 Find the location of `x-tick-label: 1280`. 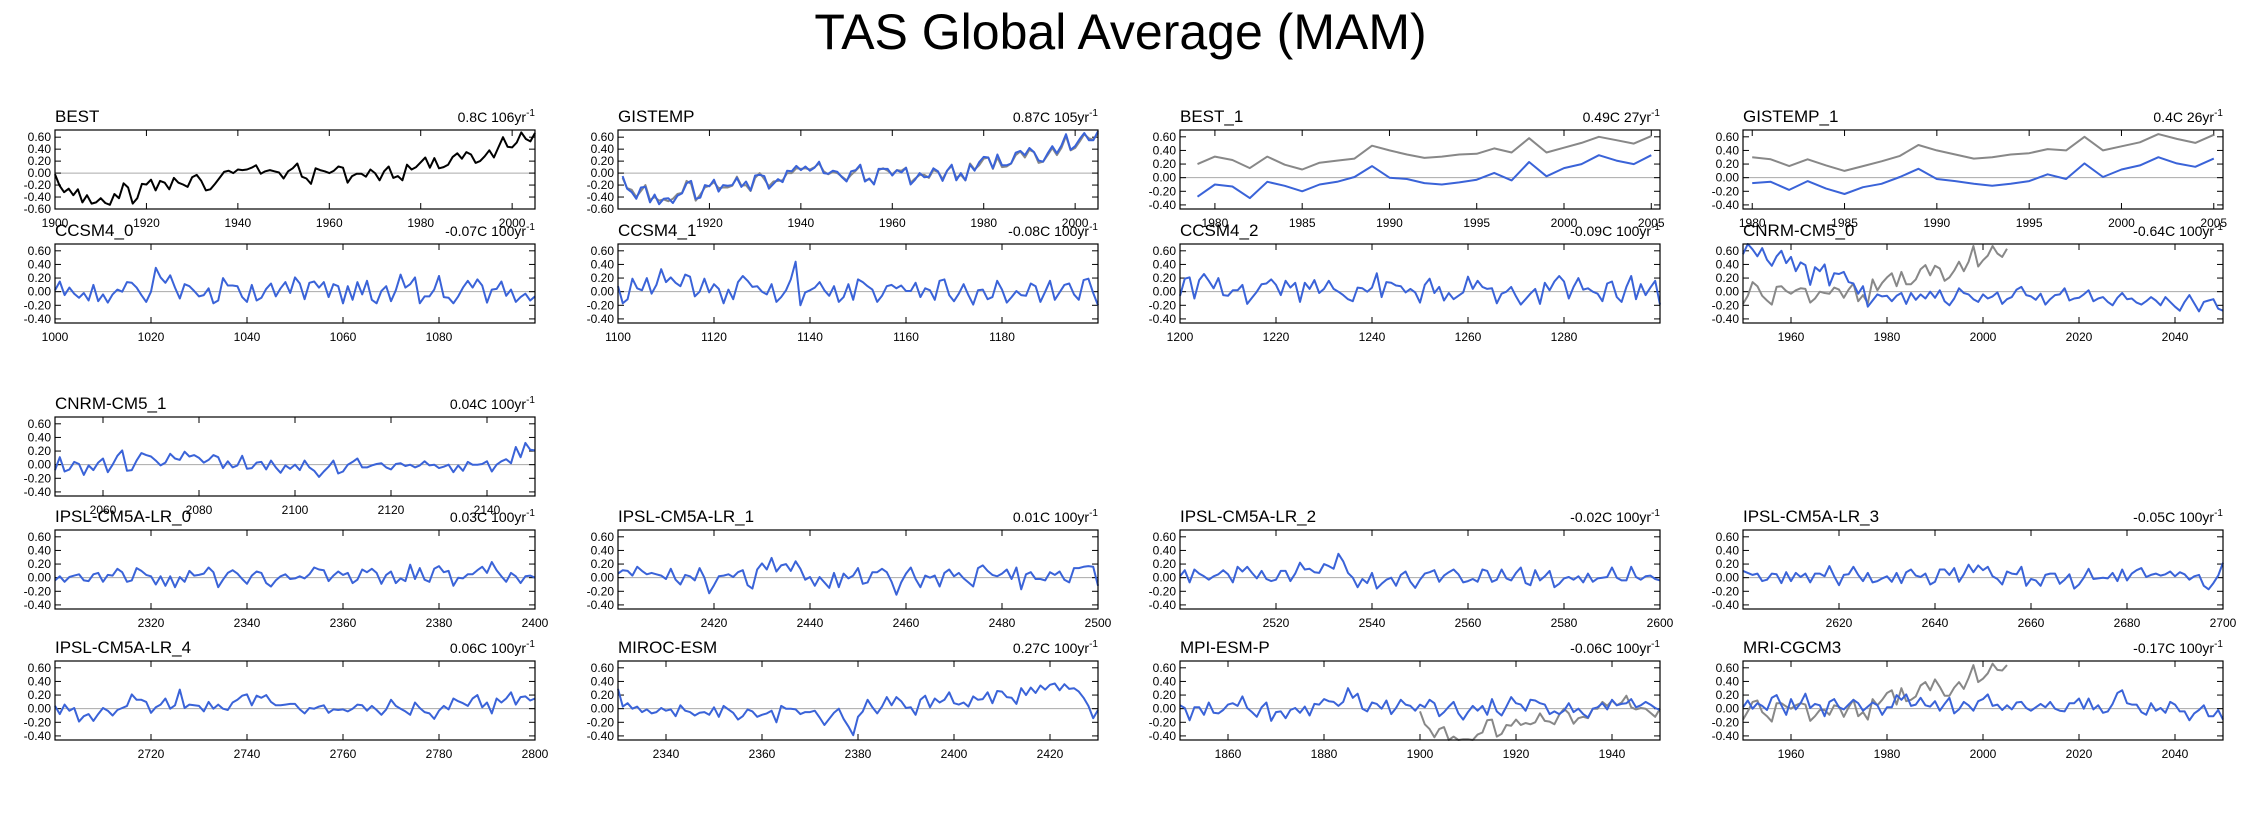

x-tick-label: 1280 is located at coordinates (1564, 337).